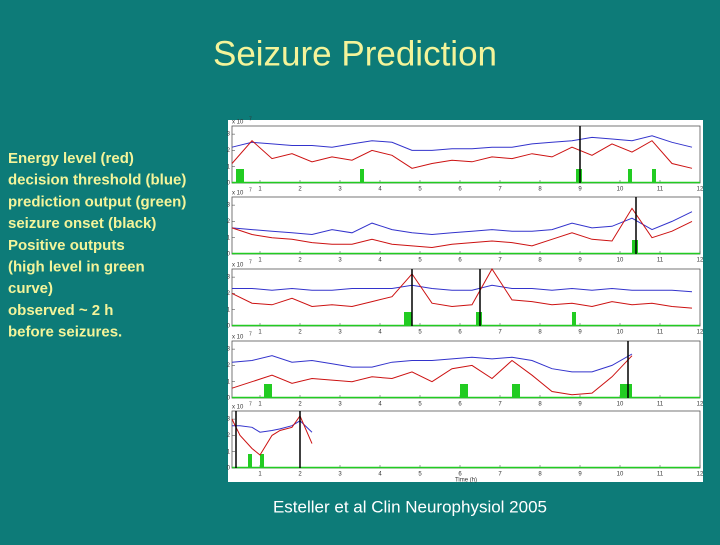 The width and height of the screenshot is (720, 545). What do you see at coordinates (466, 481) in the screenshot?
I see `x-axis-label: Time (h)` at bounding box center [466, 481].